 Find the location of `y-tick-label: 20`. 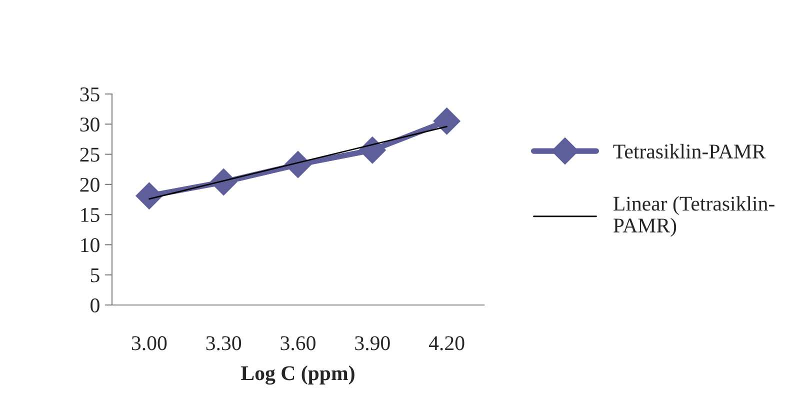

y-tick-label: 20 is located at coordinates (90, 185).